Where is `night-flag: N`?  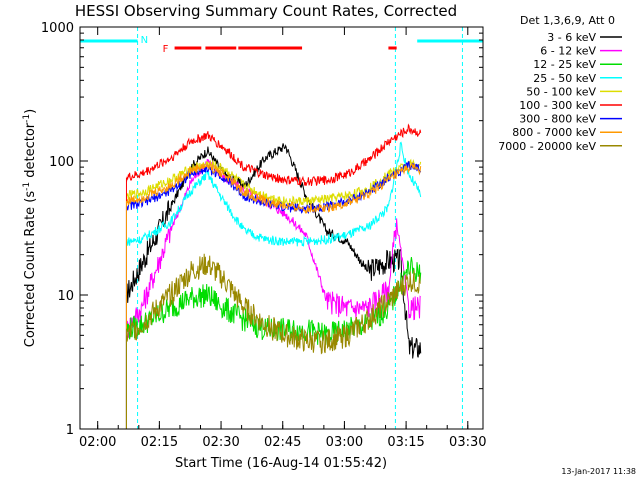 night-flag: N is located at coordinates (144, 40).